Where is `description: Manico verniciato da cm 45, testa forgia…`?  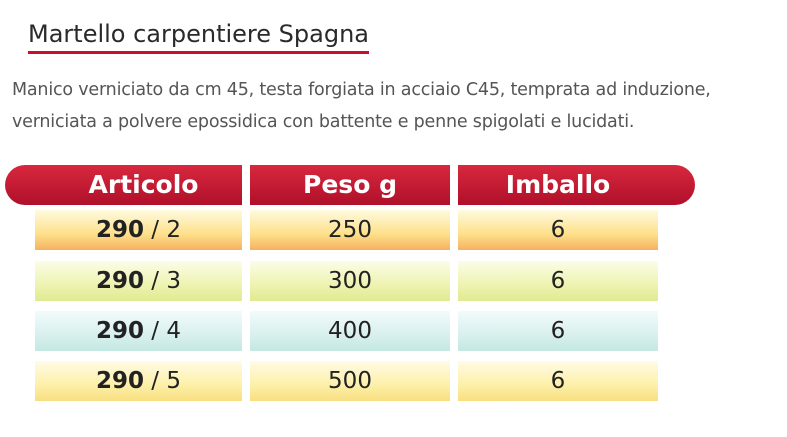
description: Manico verniciato da cm 45, testa forgia… is located at coordinates (361, 90).